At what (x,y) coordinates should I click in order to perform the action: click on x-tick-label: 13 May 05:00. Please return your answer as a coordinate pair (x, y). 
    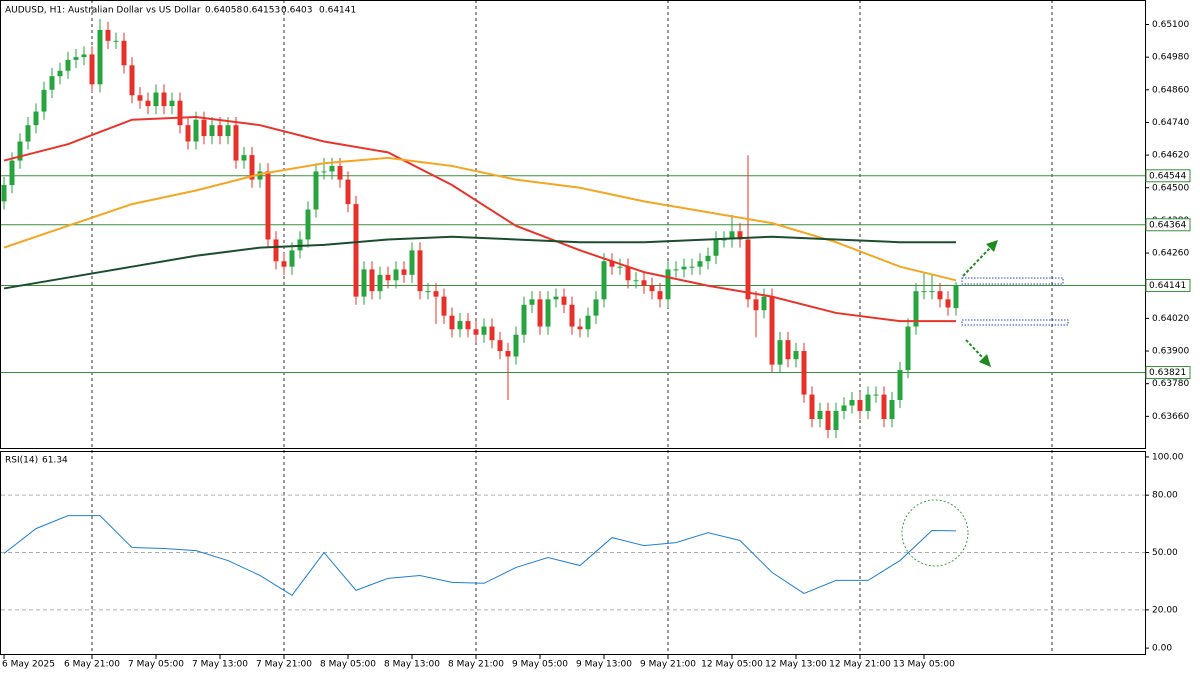
    Looking at the image, I should click on (924, 665).